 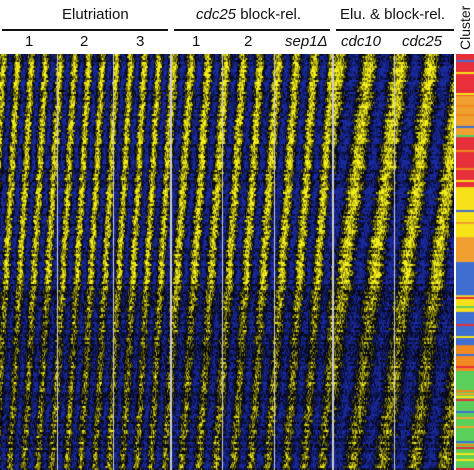 What do you see at coordinates (29, 41) in the screenshot?
I see `sub-label-elutriation-1: 1` at bounding box center [29, 41].